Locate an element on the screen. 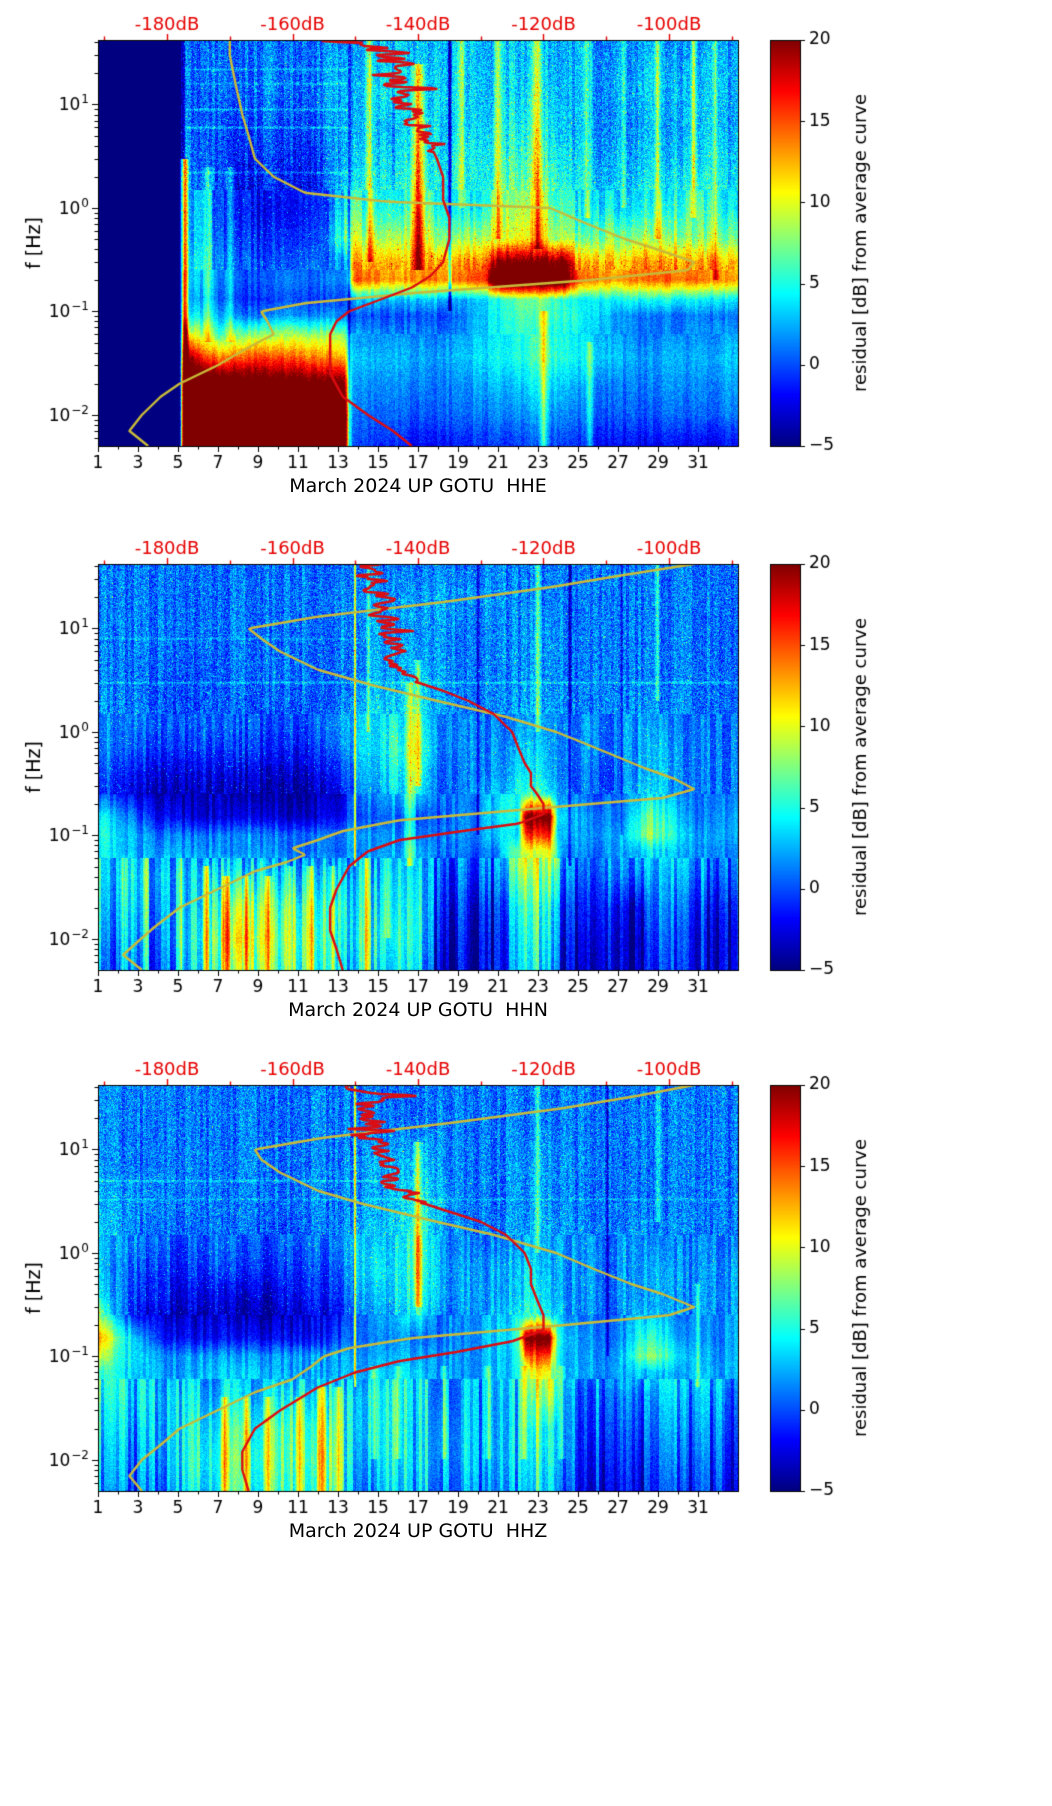 This screenshot has height=1806, width=1052. xlabel-hhz: March 2024 UP GOTU HHZ is located at coordinates (418, 1531).